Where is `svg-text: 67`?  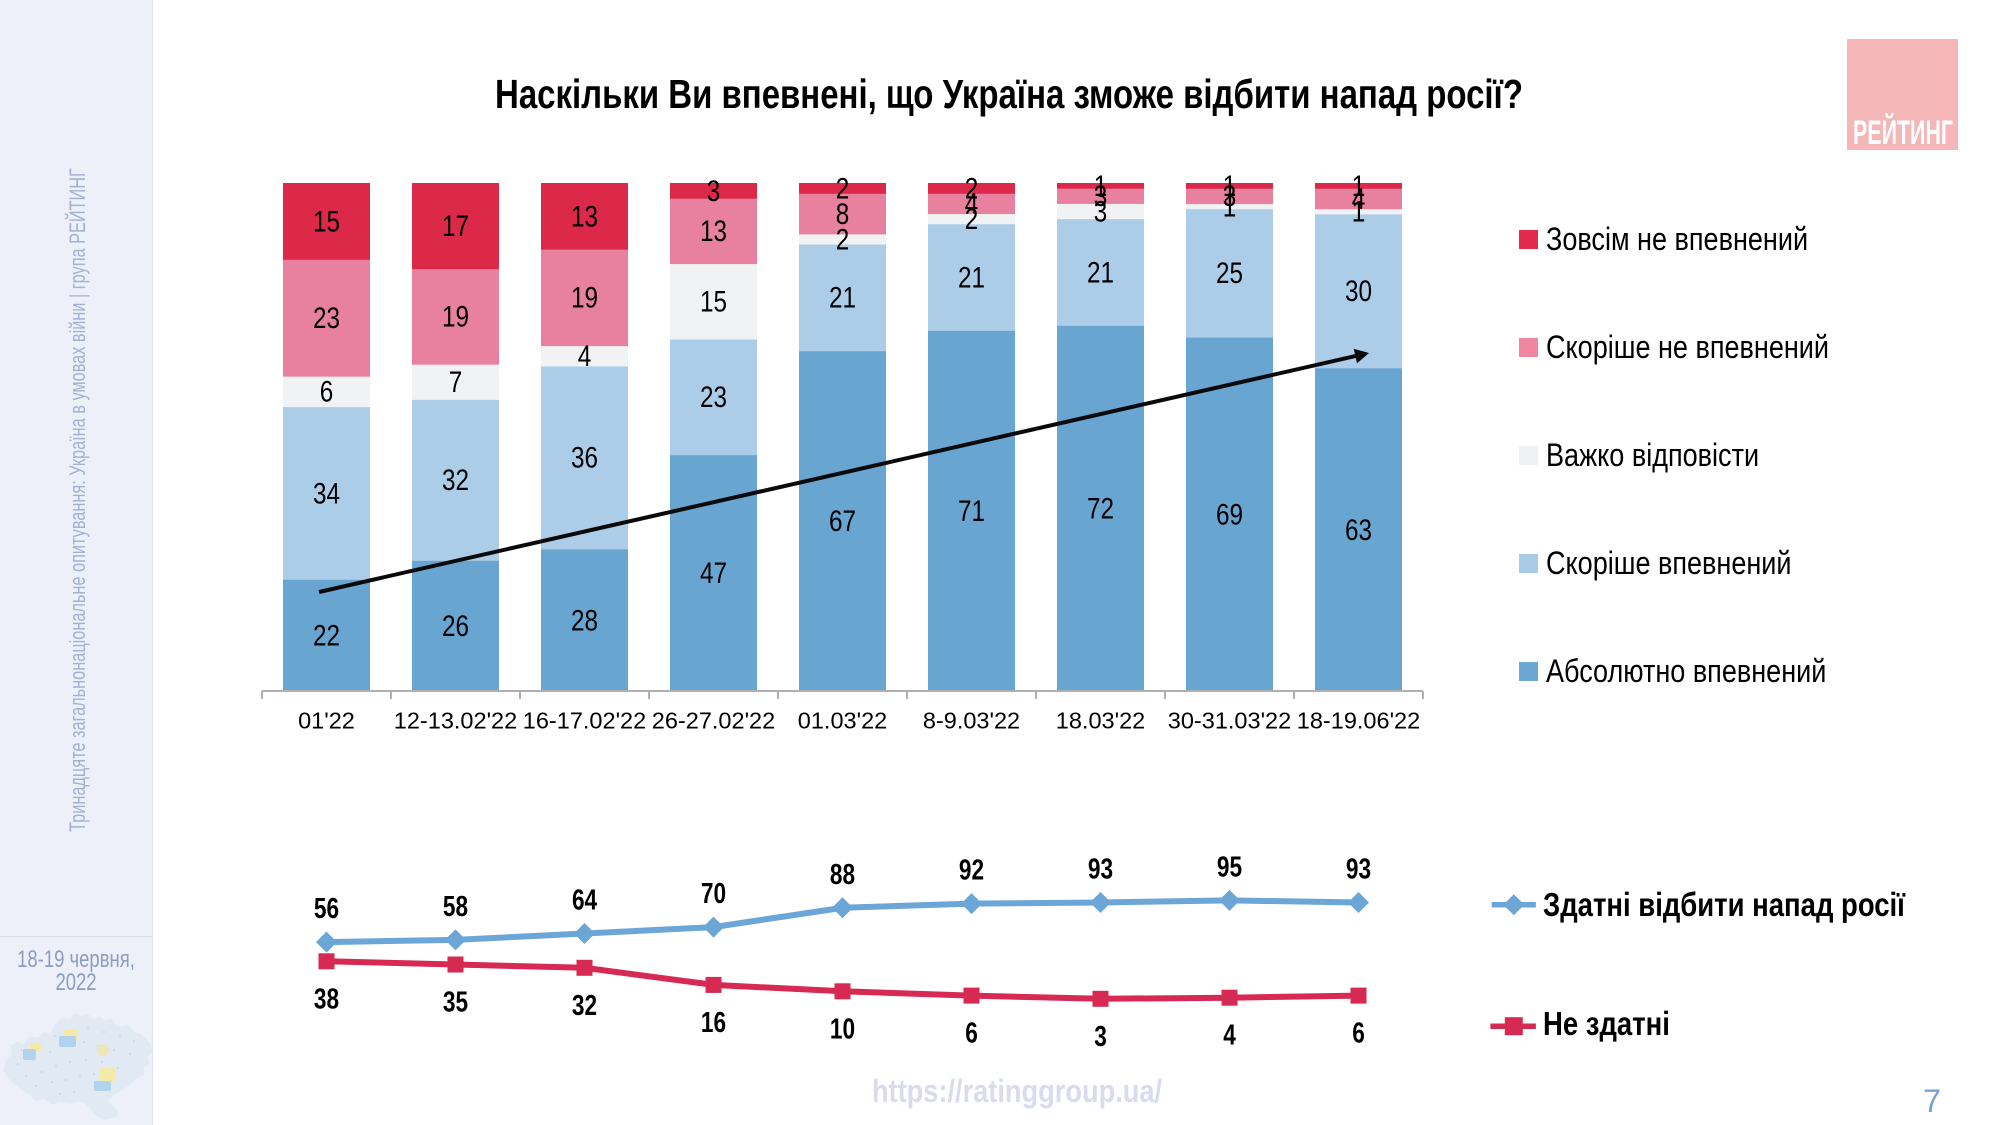 svg-text: 67 is located at coordinates (842, 521).